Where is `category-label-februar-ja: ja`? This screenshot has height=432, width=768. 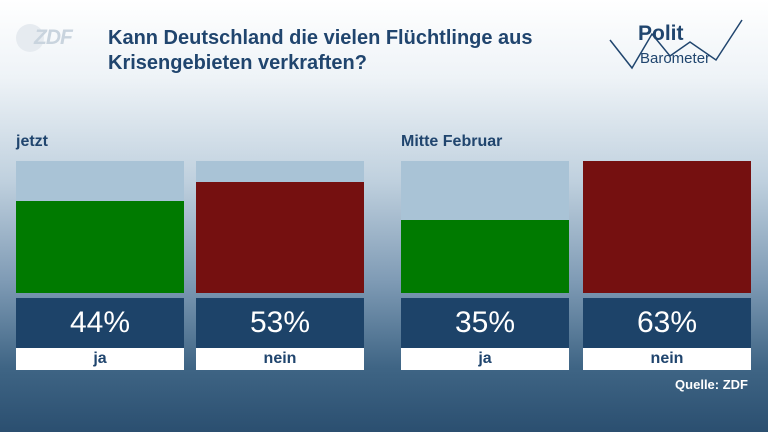 category-label-februar-ja: ja is located at coordinates (485, 359).